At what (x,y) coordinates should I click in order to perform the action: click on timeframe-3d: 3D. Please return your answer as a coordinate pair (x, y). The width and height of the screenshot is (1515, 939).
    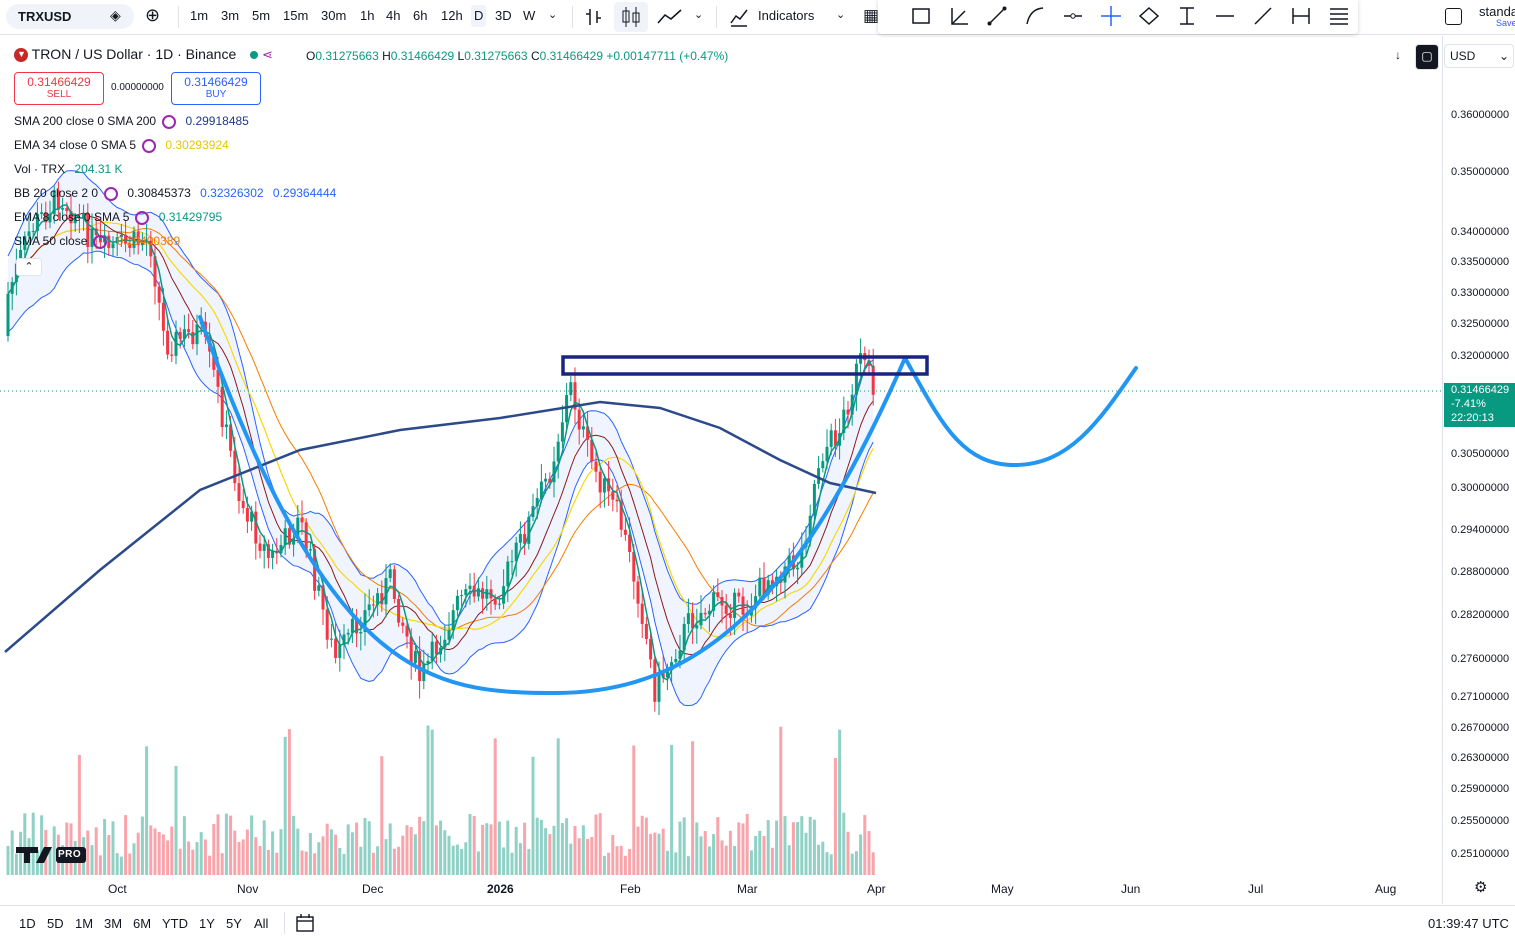
    Looking at the image, I should click on (503, 15).